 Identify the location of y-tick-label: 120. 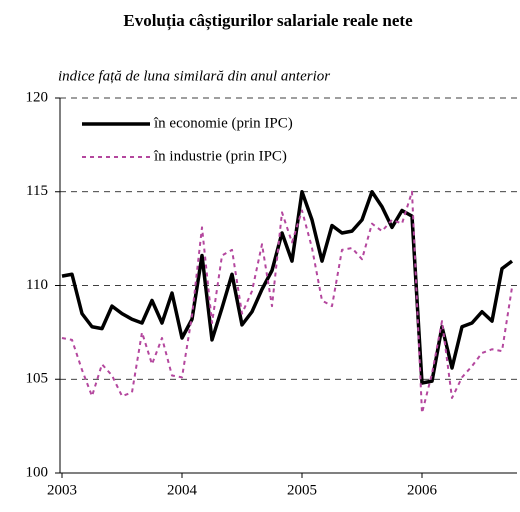
(37, 97).